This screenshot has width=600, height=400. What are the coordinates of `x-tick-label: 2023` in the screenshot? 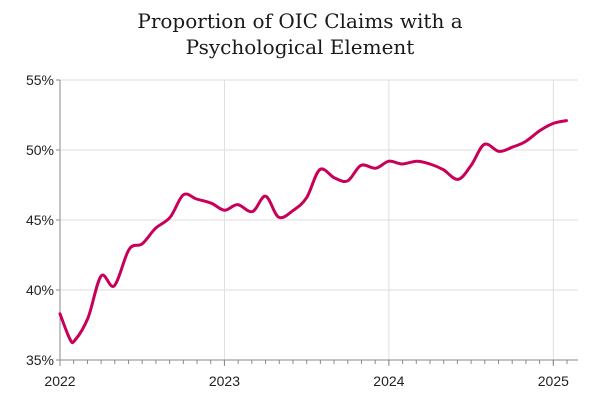 It's located at (224, 381).